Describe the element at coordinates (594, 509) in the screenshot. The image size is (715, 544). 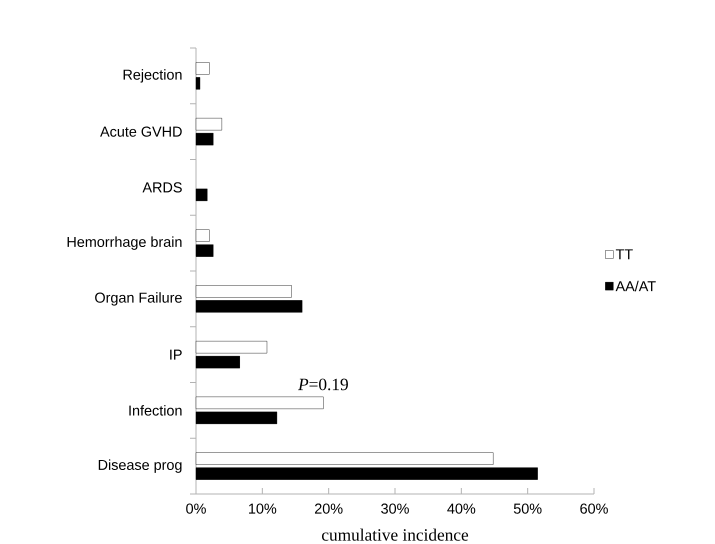
I see `x-tick-label: 60%` at that location.